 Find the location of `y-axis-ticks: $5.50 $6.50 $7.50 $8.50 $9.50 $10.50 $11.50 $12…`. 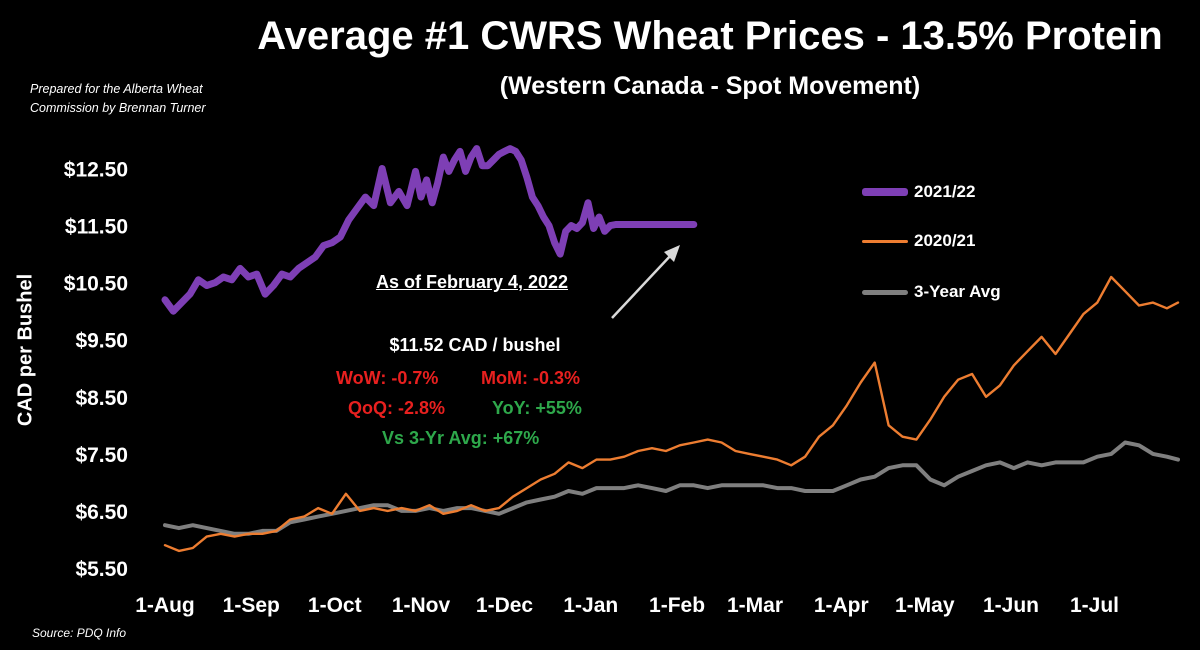

y-axis-ticks: $5.50 $6.50 $7.50 $8.50 $9.50 $10.50 $11.50 $12… is located at coordinates (96, 370).